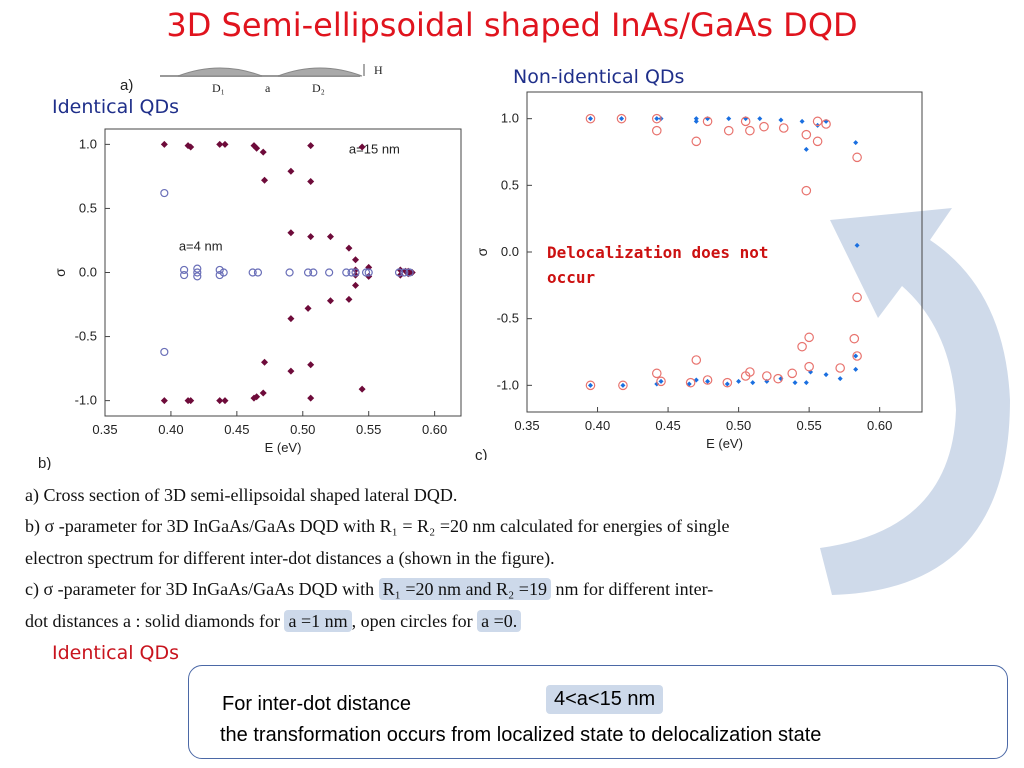 This screenshot has width=1024, height=768. What do you see at coordinates (201, 246) in the screenshot?
I see `chart-annotation: a=4 nm` at bounding box center [201, 246].